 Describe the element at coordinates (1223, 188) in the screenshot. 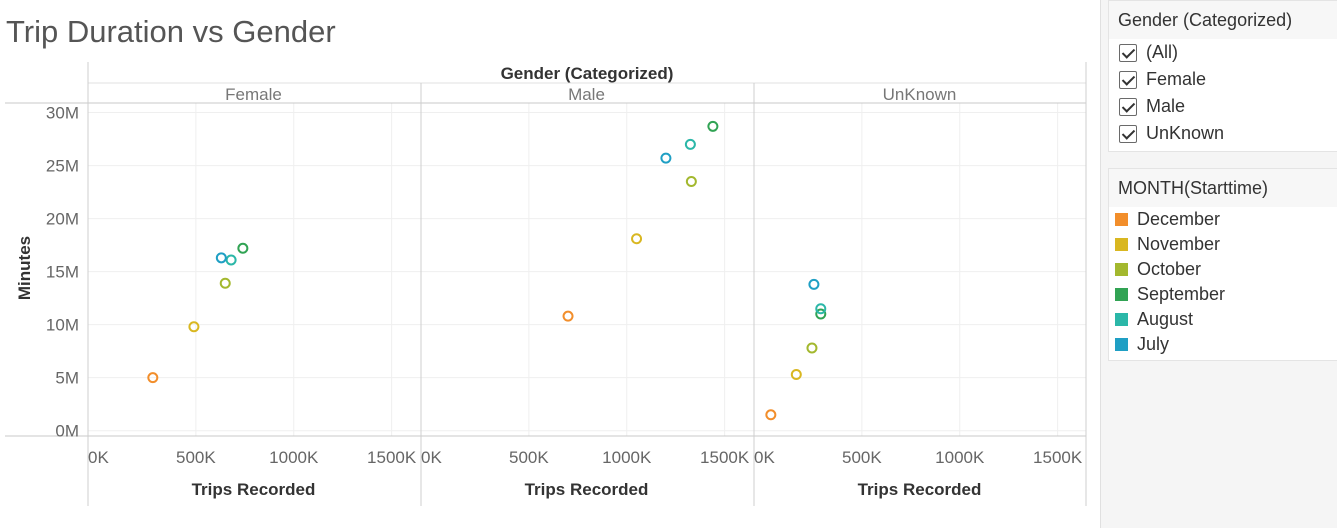

I see `month-legend-title: MONTH(Starttime)` at that location.